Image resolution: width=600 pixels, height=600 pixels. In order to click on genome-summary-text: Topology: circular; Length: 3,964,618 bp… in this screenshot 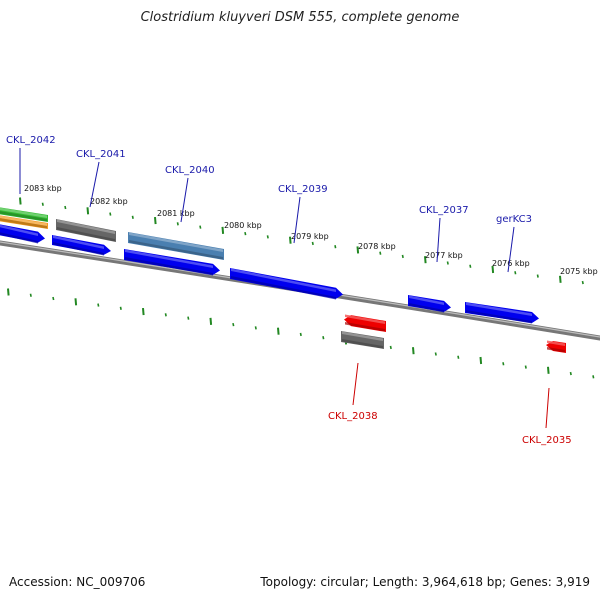, I will do `click(425, 582)`.